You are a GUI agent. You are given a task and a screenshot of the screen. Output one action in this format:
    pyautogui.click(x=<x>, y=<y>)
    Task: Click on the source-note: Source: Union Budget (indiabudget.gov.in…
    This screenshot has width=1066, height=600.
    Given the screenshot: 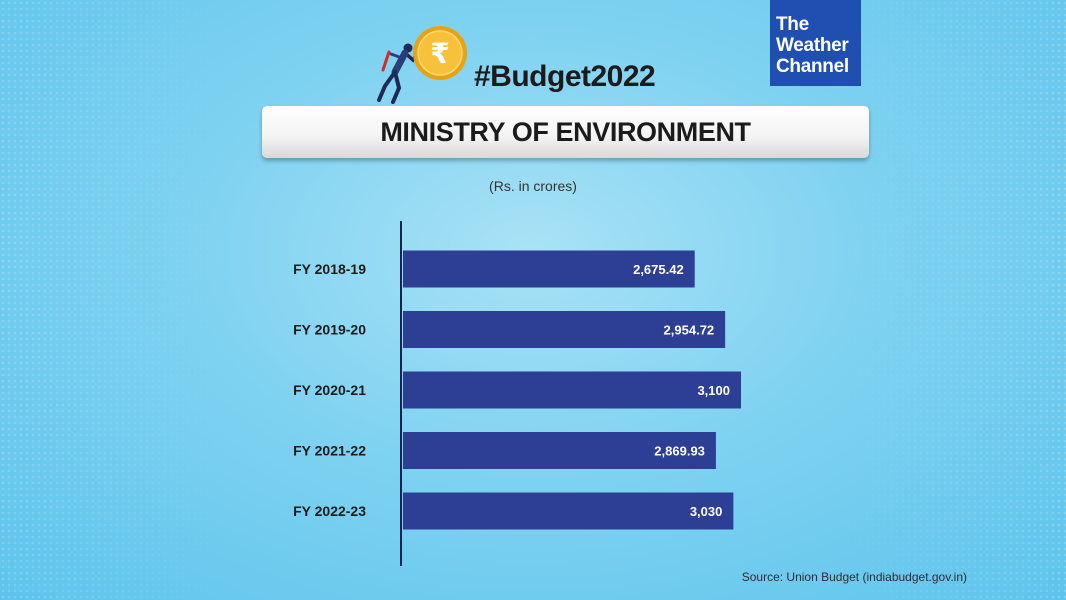 What is the action you would take?
    pyautogui.click(x=854, y=577)
    